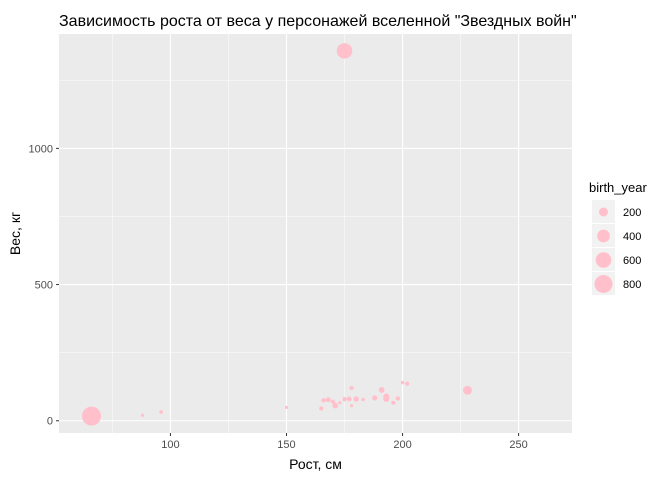 This screenshot has height=480, width=672. What do you see at coordinates (50, 422) in the screenshot?
I see `y-tick-label: 0` at bounding box center [50, 422].